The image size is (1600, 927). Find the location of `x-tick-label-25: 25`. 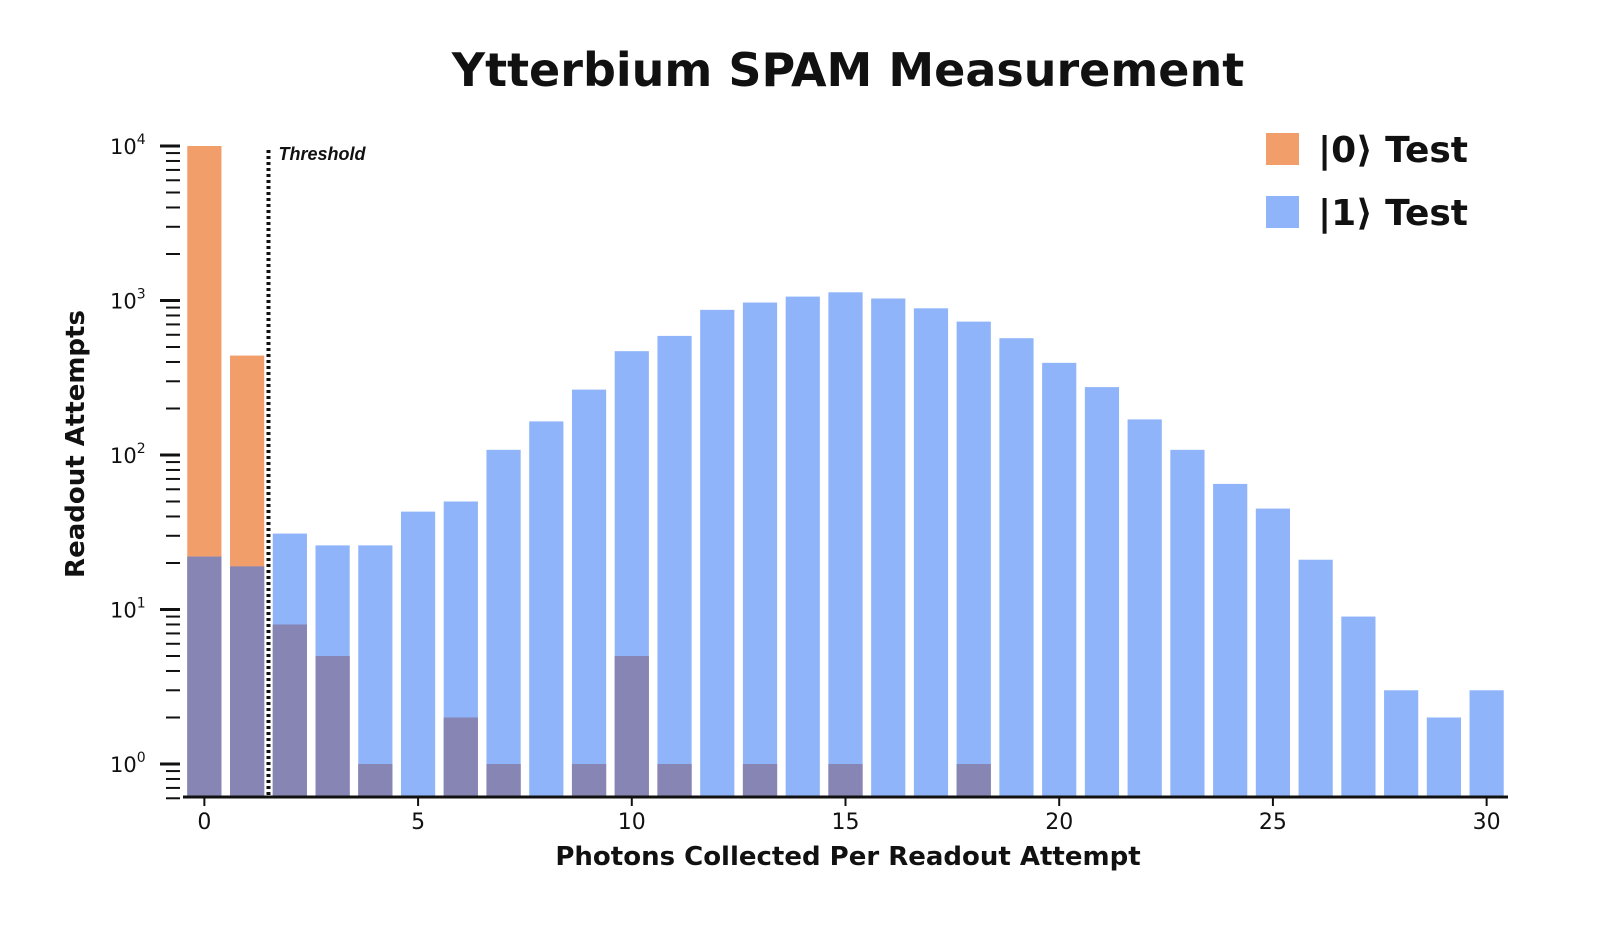

x-tick-label-25: 25 is located at coordinates (1273, 822).